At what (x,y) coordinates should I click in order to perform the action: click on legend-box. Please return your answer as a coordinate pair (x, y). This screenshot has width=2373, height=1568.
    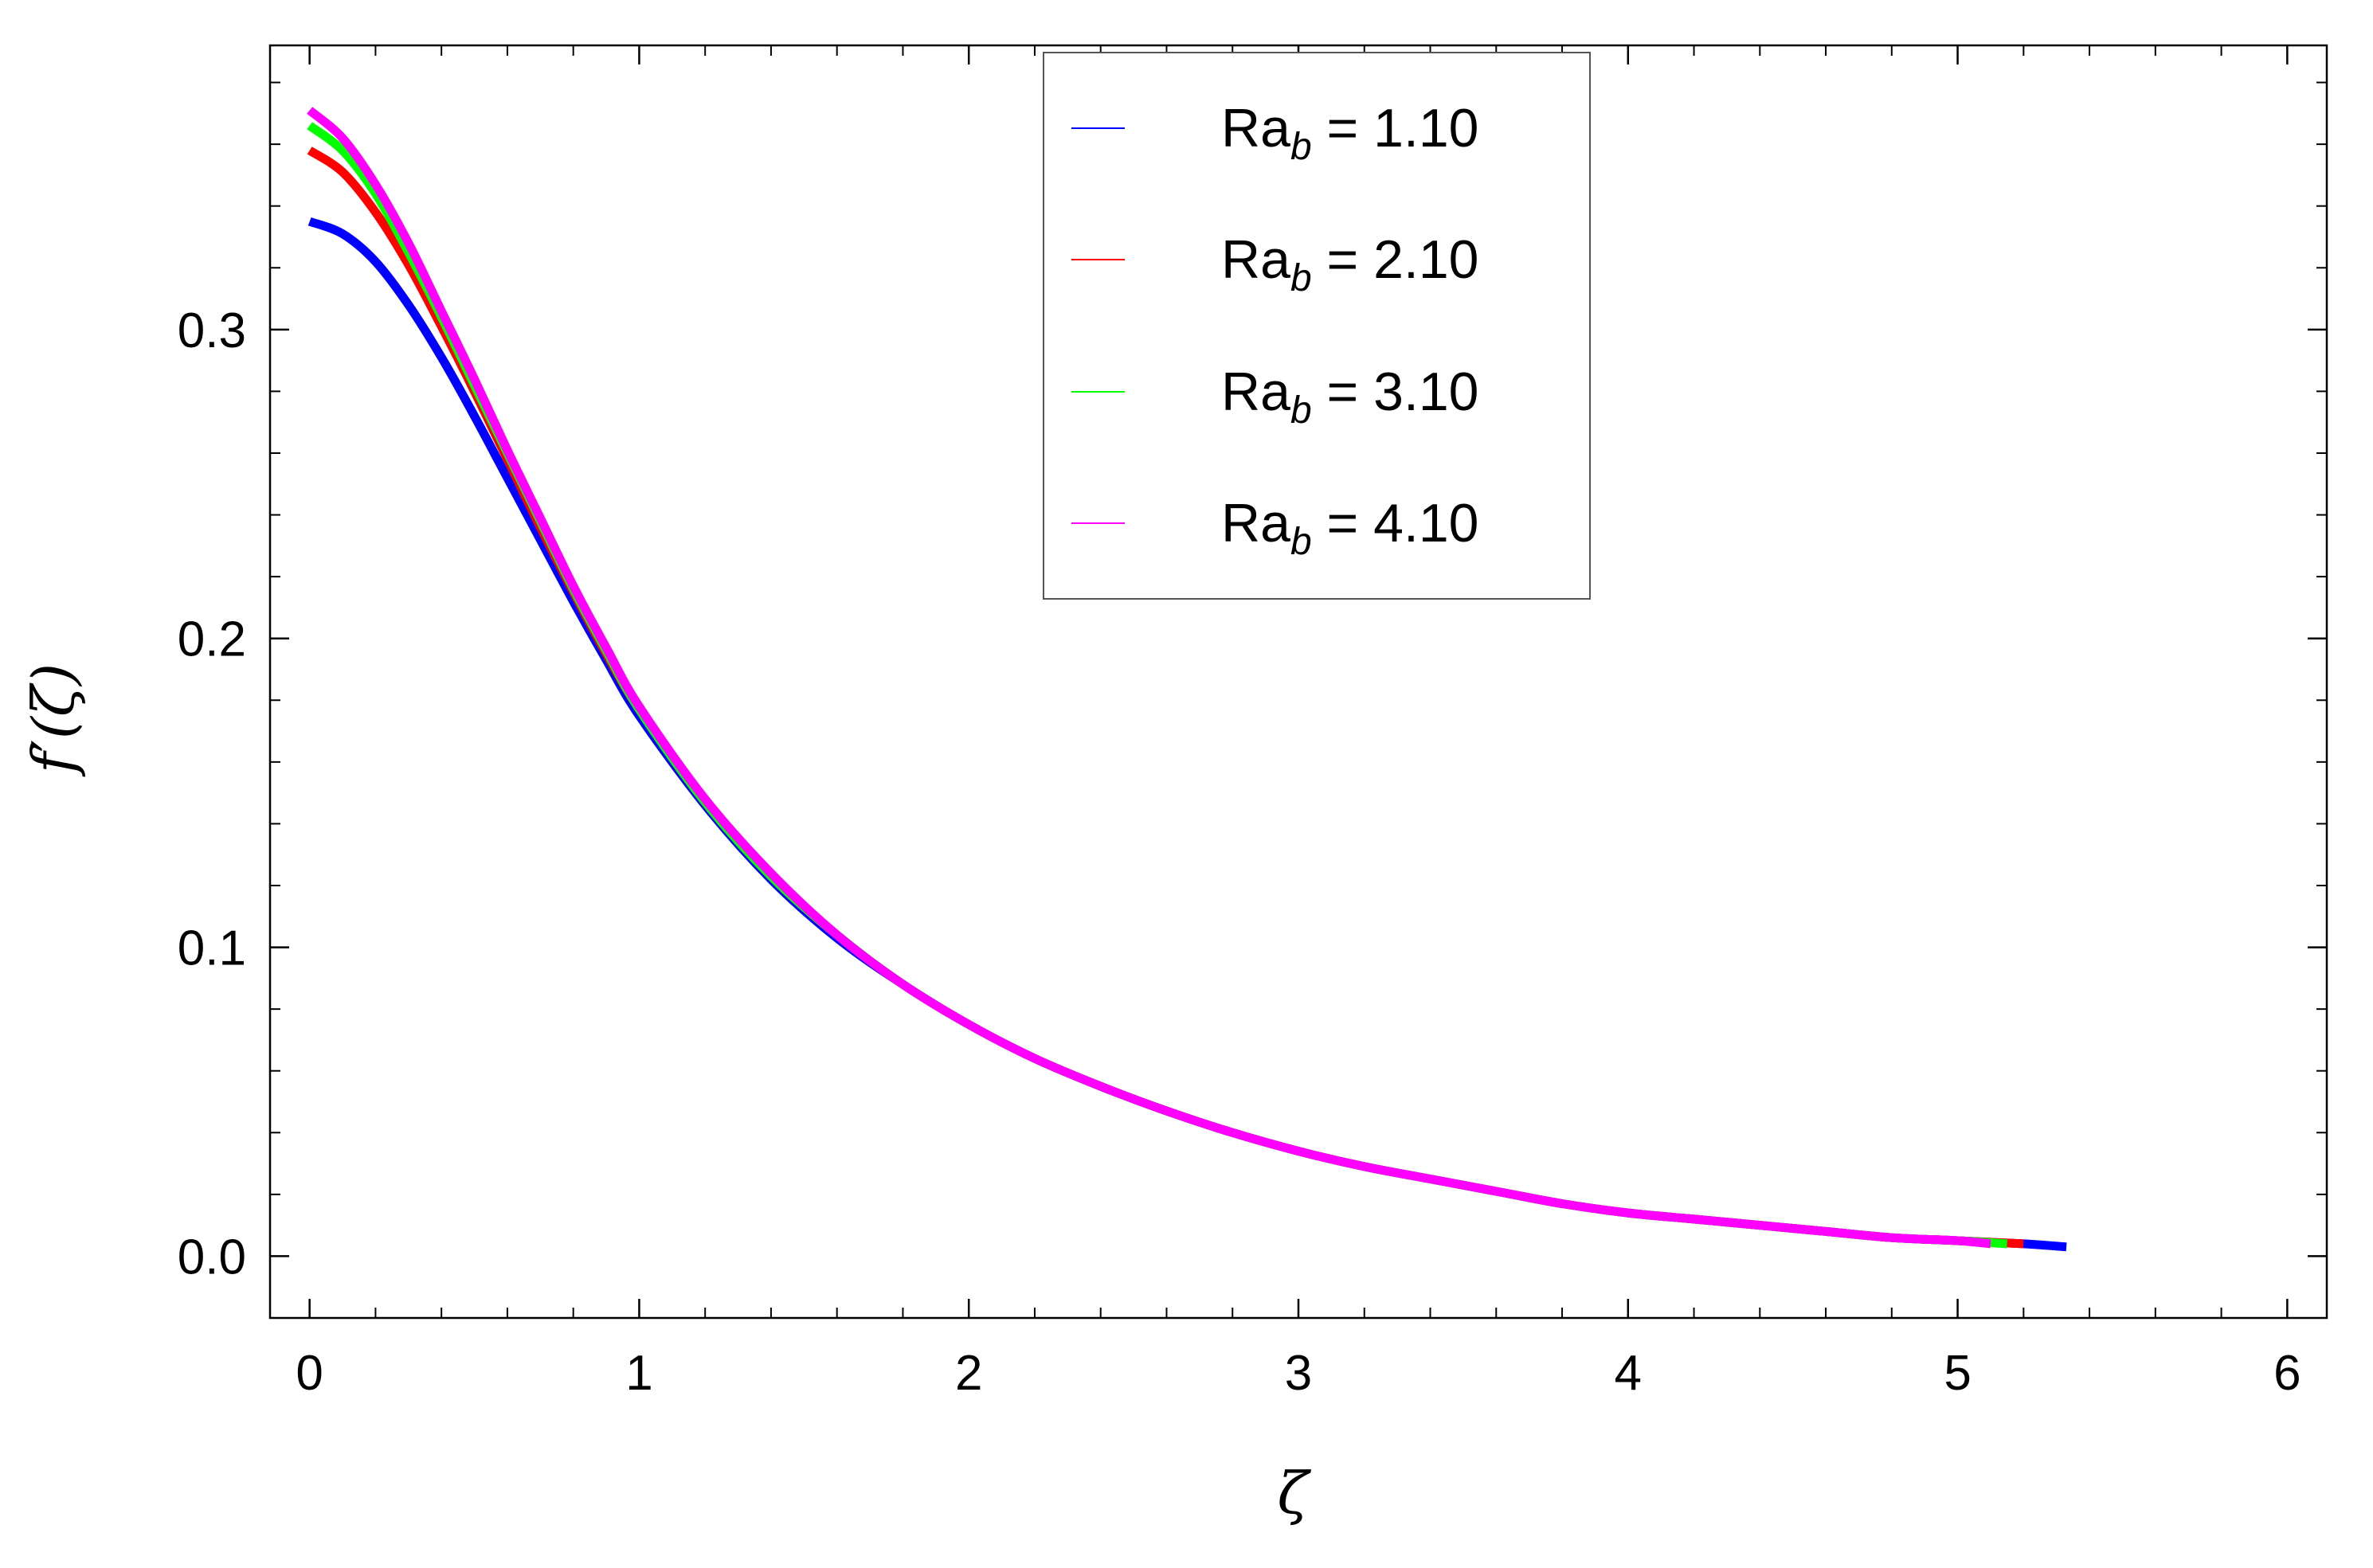
    Looking at the image, I should click on (1317, 326).